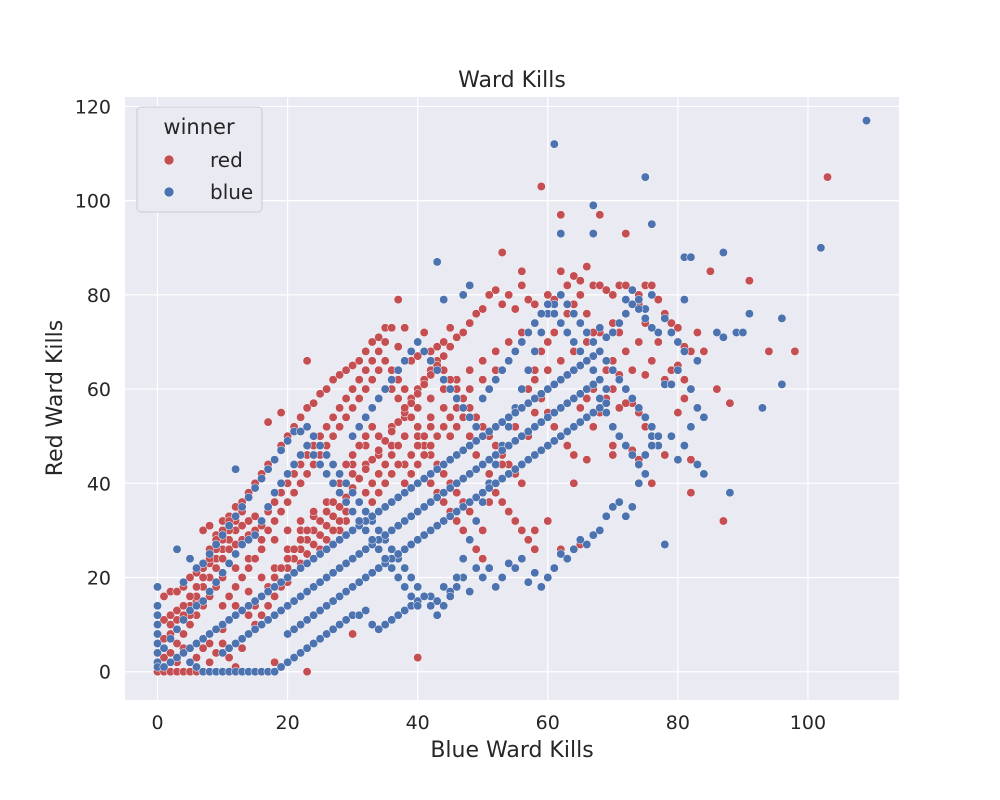 The height and width of the screenshot is (800, 1000). What do you see at coordinates (226, 160) in the screenshot?
I see `legend-label-red: red` at bounding box center [226, 160].